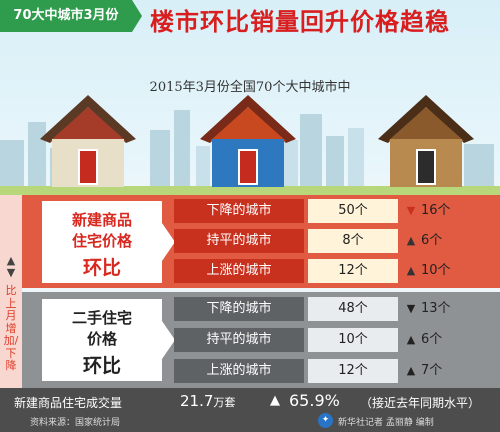 This screenshot has height=432, width=500. I want to click on growth-percent: 65.9%, so click(314, 400).